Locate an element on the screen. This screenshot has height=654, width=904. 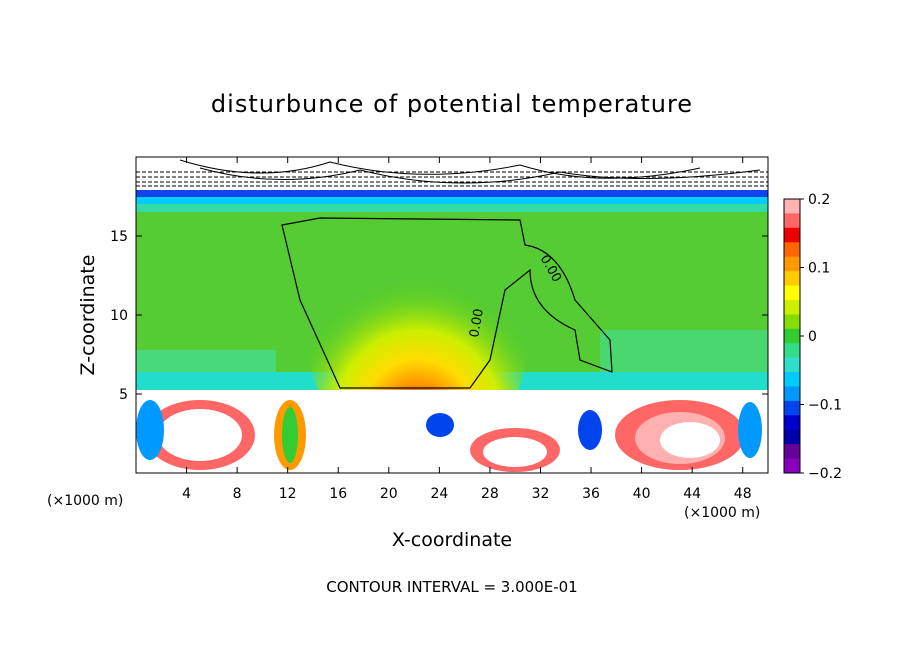
contour-label: 0.00 is located at coordinates (477, 323).